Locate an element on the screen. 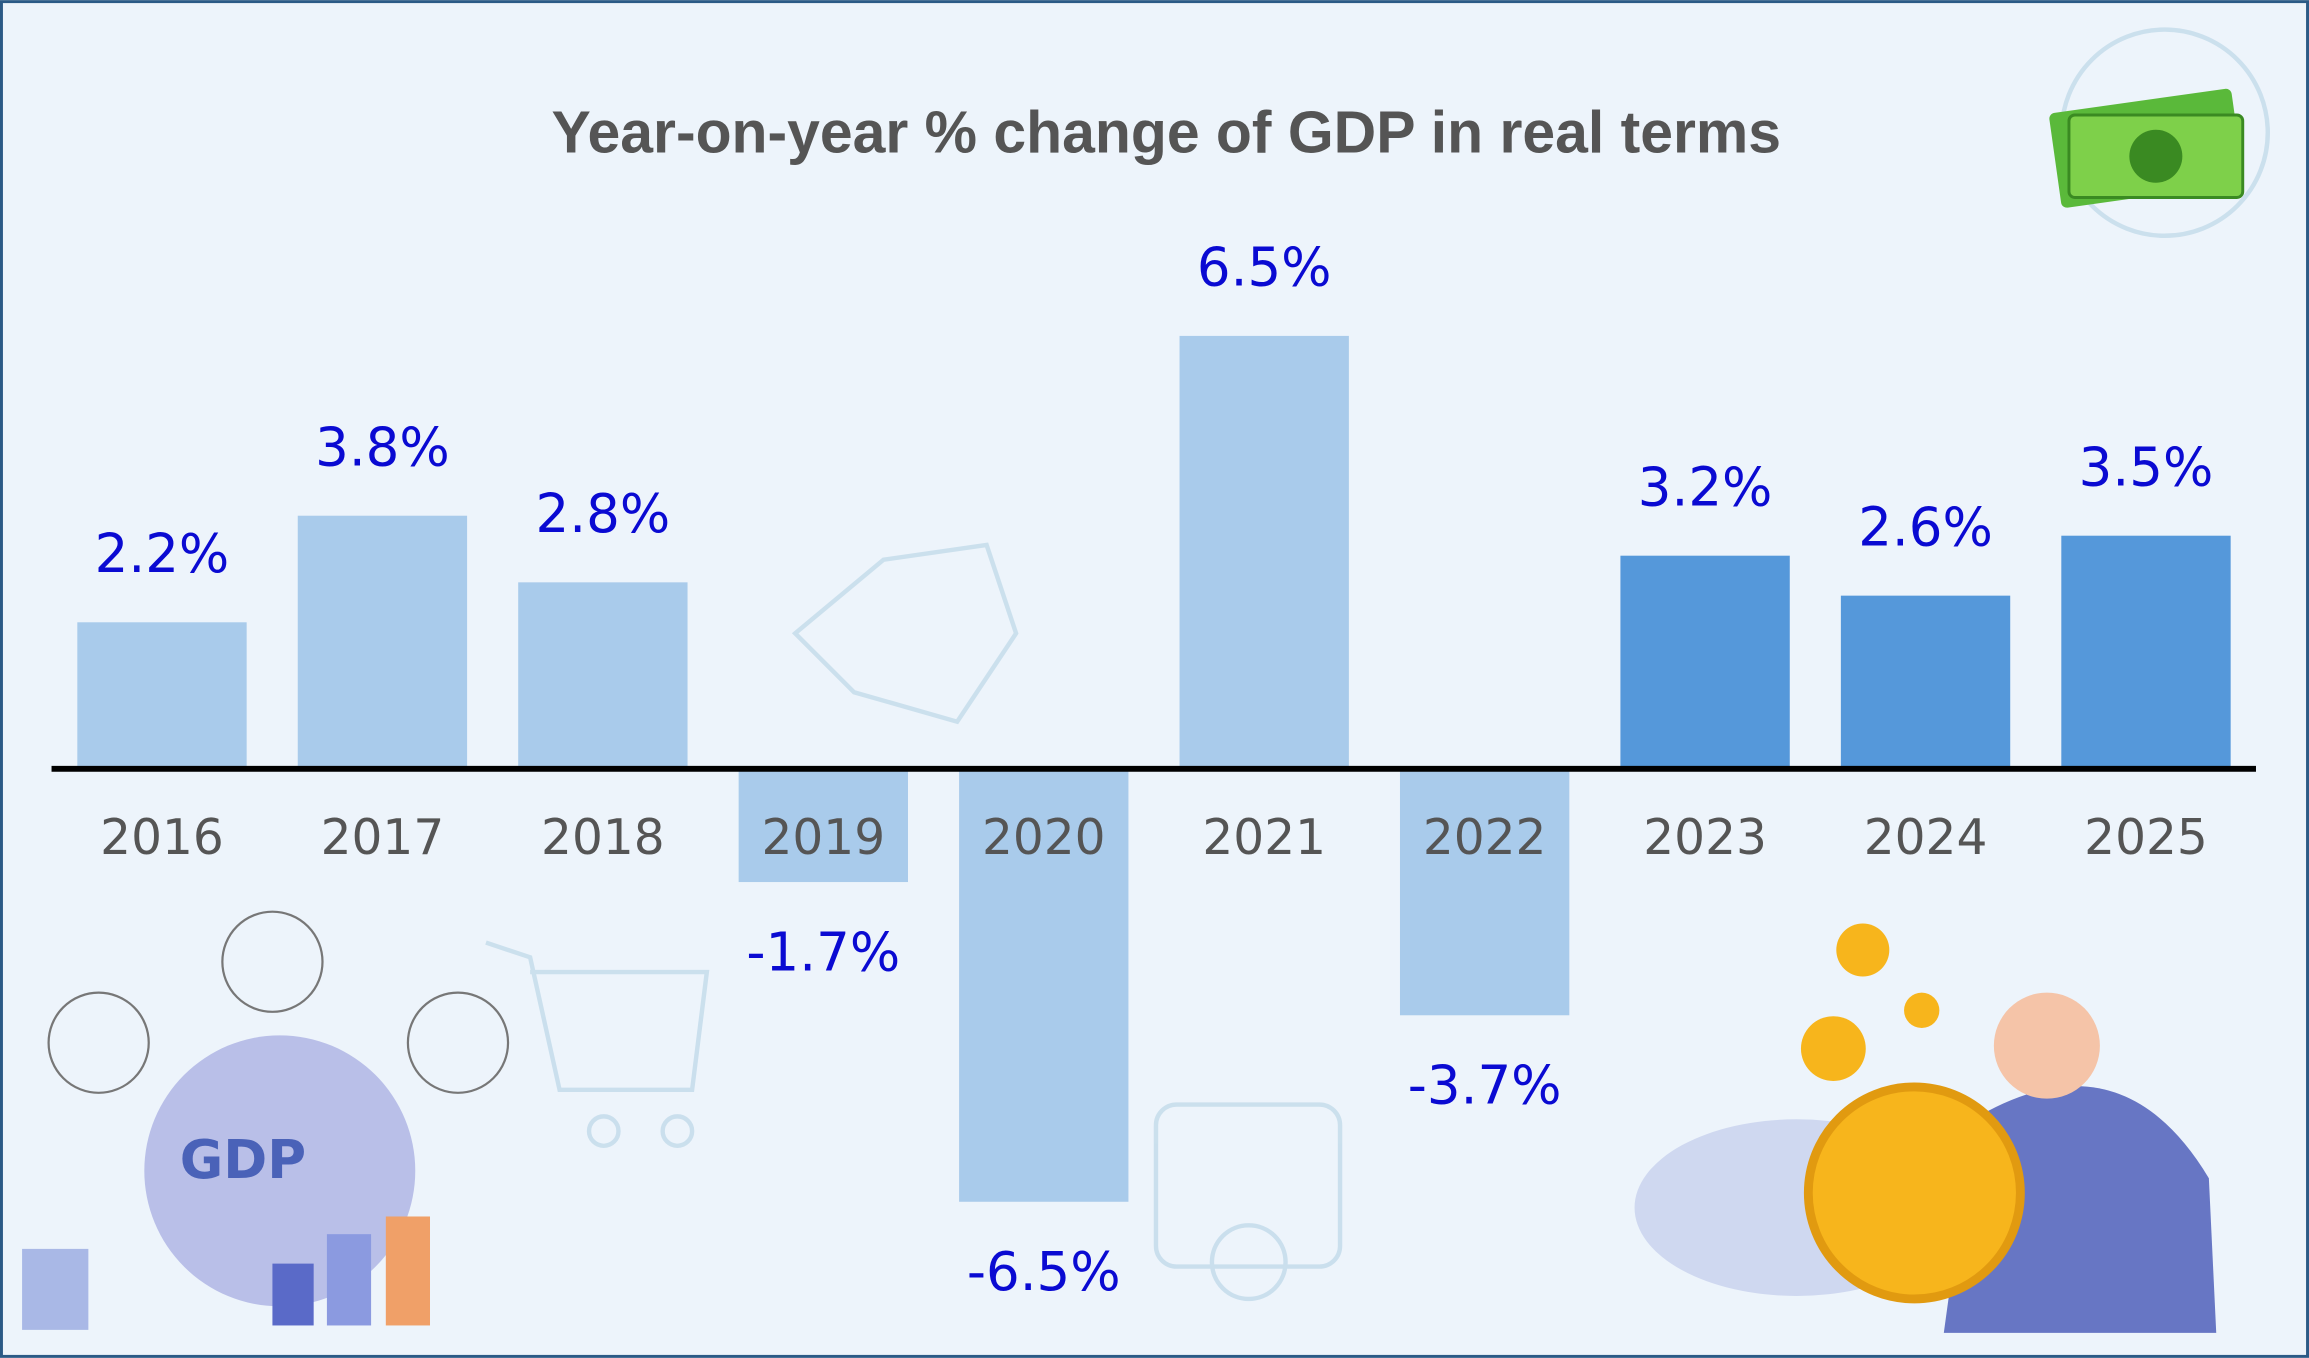  gdp-illustration: GDP is located at coordinates (266, 1120).